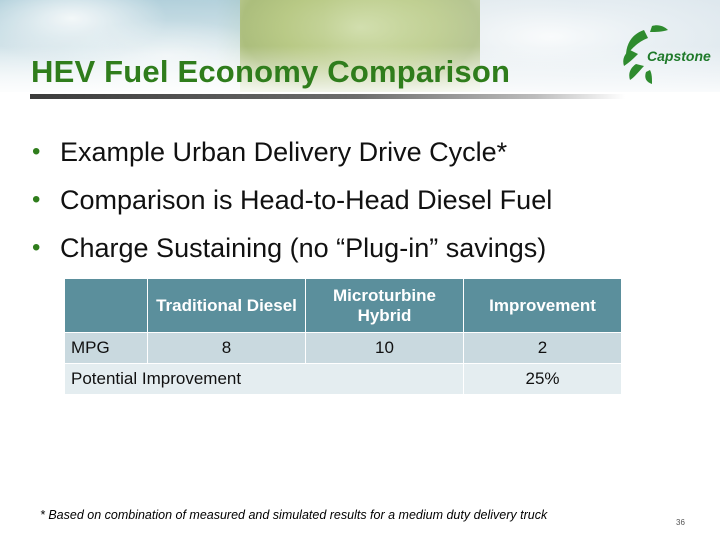 The image size is (720, 540). I want to click on header-empty-cell, so click(106, 305).